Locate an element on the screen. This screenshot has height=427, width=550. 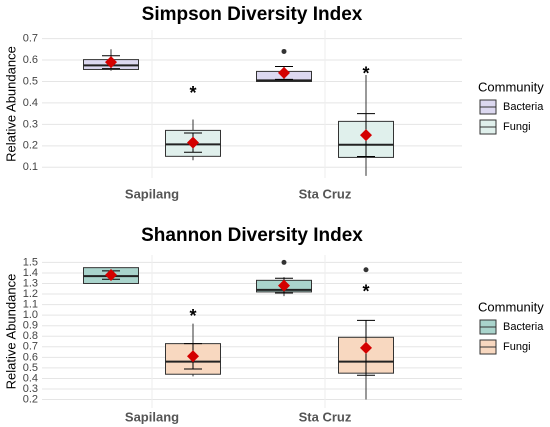
y-tick-label: 1.5 is located at coordinates (30, 262).